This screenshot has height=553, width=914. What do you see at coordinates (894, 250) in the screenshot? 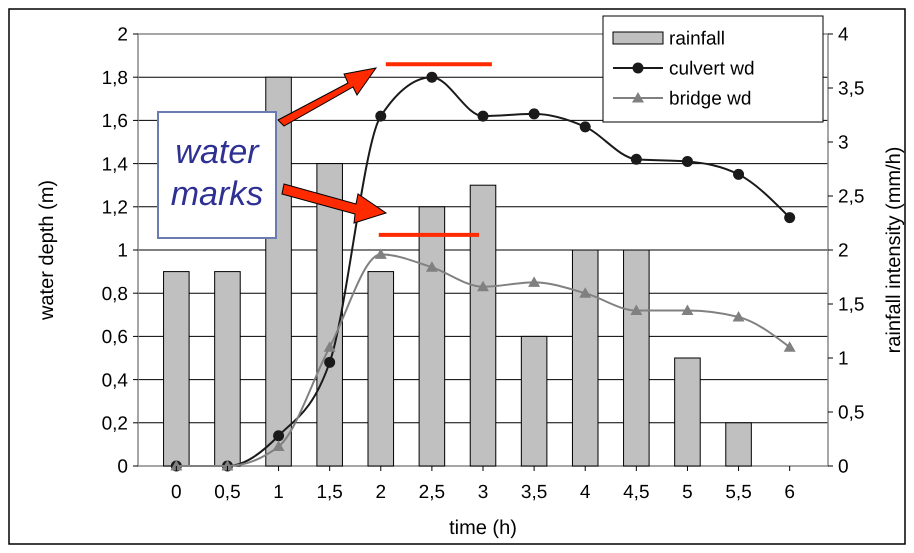
I see `y2-axis-title: rainfall intensity (mm/h)` at bounding box center [894, 250].